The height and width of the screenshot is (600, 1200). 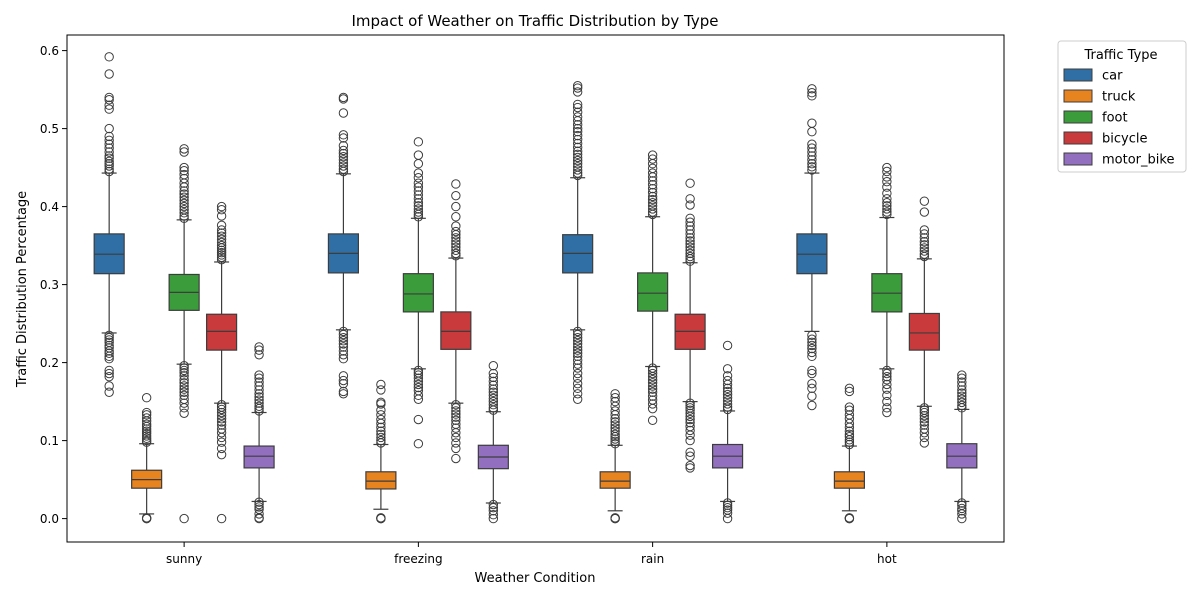 I want to click on x-tick-label: sunny, so click(x=184, y=559).